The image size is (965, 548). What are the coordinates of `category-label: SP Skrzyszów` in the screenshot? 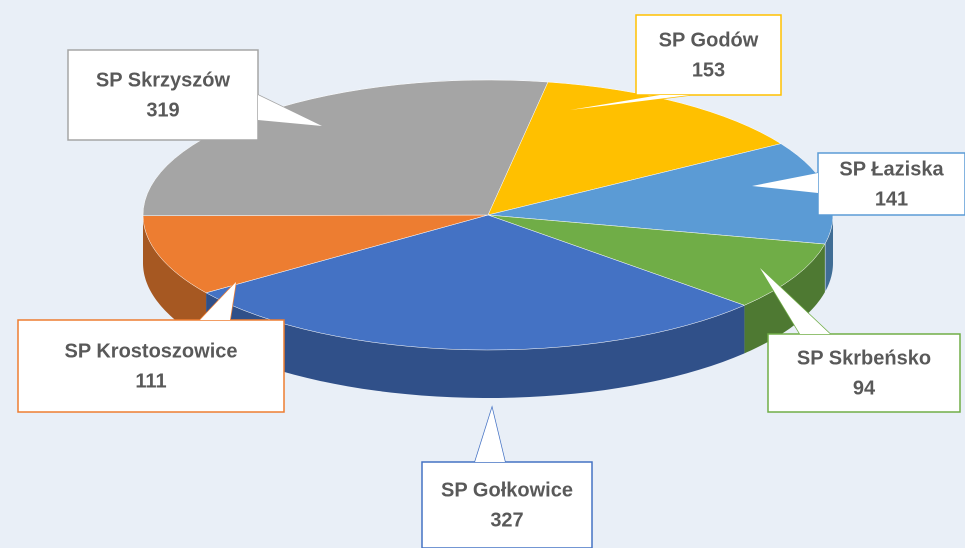 It's located at (163, 80).